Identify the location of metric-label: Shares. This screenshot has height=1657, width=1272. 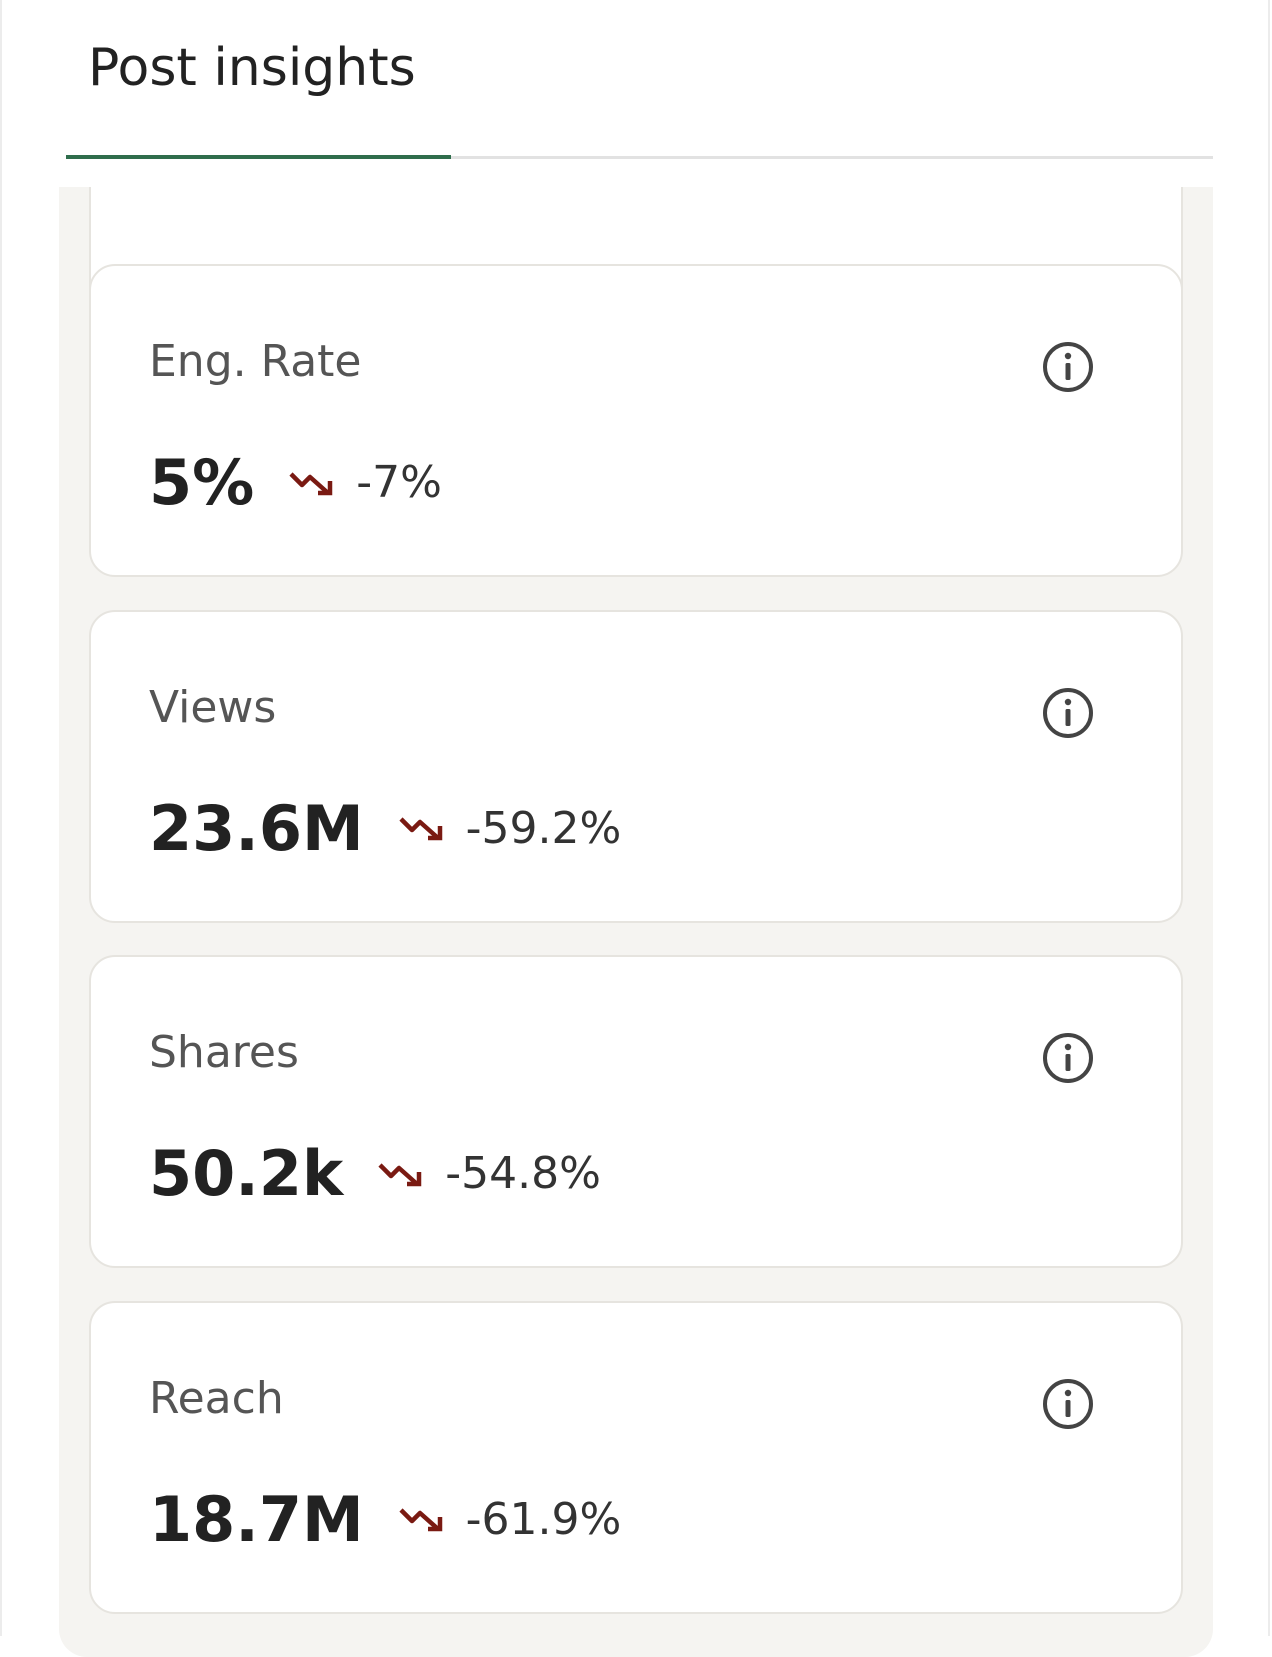
(224, 1052).